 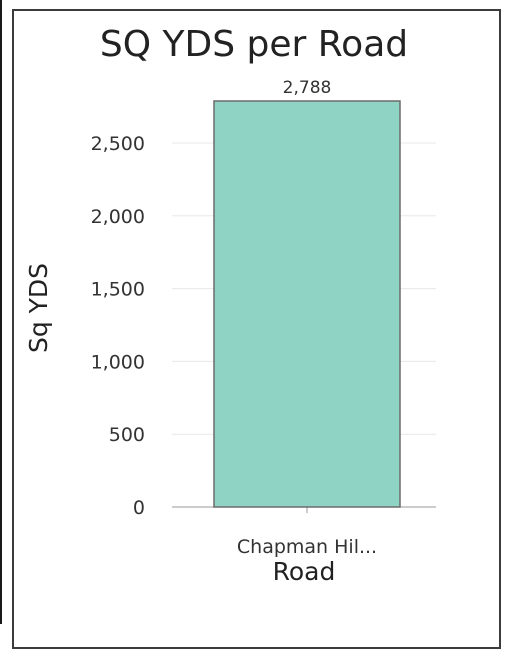 What do you see at coordinates (118, 144) in the screenshot?
I see `y-tick-label: 2,500` at bounding box center [118, 144].